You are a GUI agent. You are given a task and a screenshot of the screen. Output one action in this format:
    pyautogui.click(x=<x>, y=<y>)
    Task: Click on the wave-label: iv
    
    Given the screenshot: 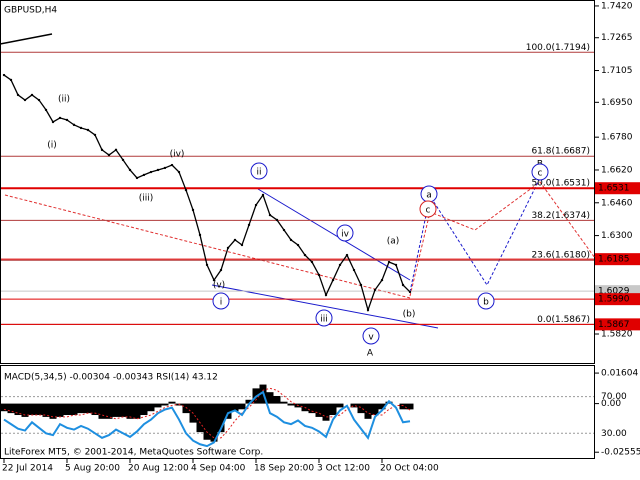 What is the action you would take?
    pyautogui.click(x=345, y=235)
    